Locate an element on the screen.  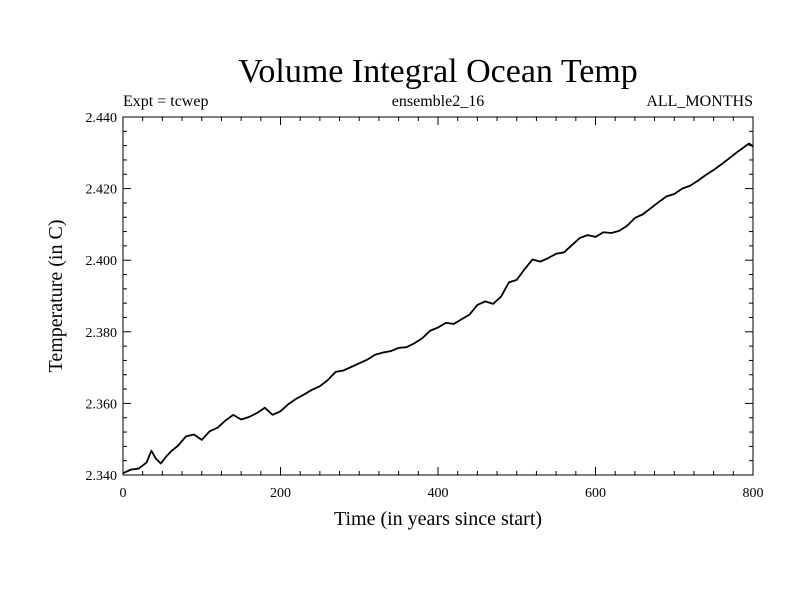
chart-title: Volume Integral Ocean Temp is located at coordinates (438, 71).